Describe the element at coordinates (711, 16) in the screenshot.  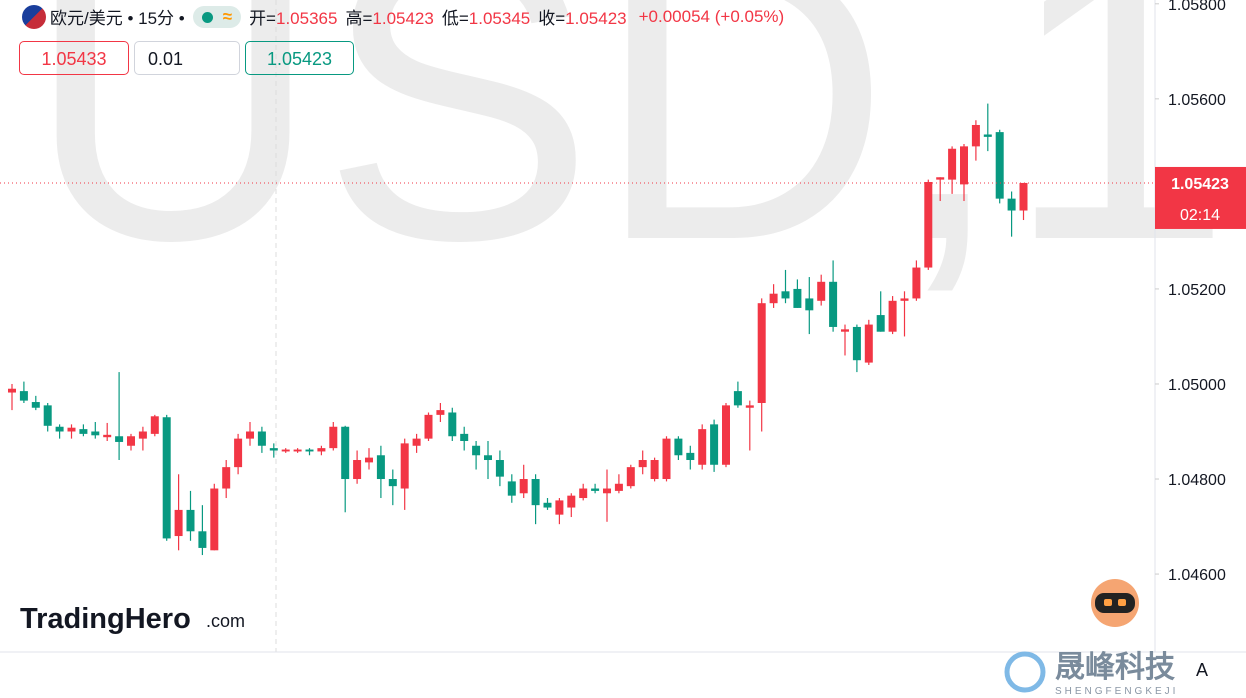
I see `change: +0.00054 (+0.05%)` at that location.